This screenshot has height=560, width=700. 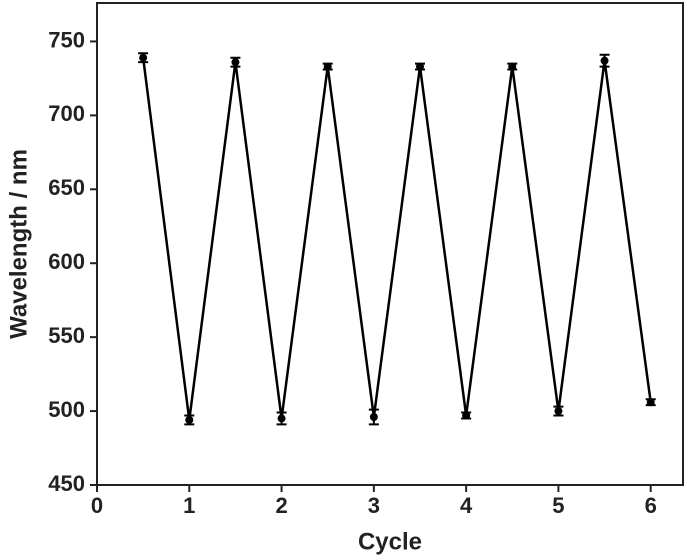 I want to click on x-tick-label: 1, so click(x=189, y=505).